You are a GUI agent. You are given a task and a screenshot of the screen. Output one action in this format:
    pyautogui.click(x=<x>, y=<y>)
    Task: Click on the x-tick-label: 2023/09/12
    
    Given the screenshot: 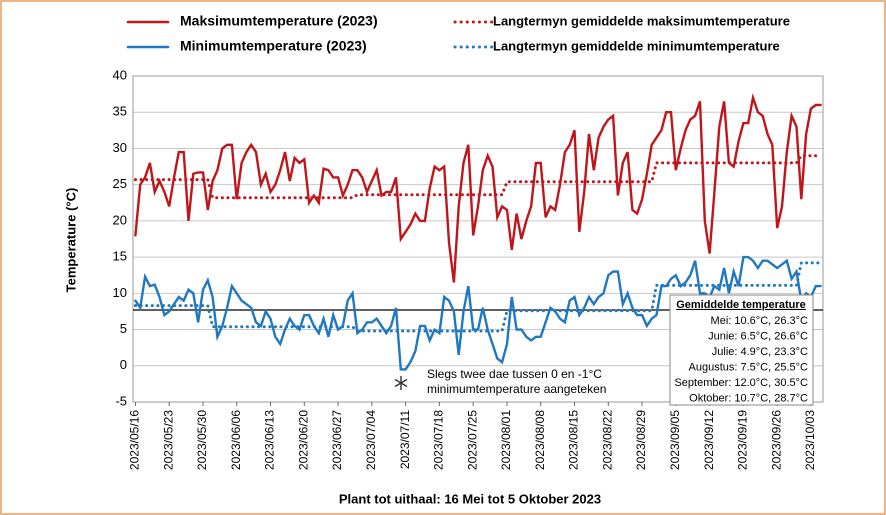 What is the action you would take?
    pyautogui.click(x=709, y=440)
    